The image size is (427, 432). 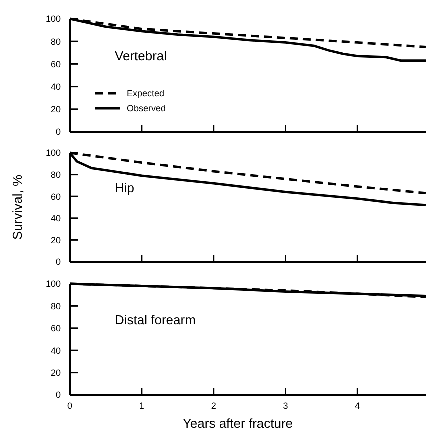 I want to click on x-tick-label: 1, so click(x=141, y=406).